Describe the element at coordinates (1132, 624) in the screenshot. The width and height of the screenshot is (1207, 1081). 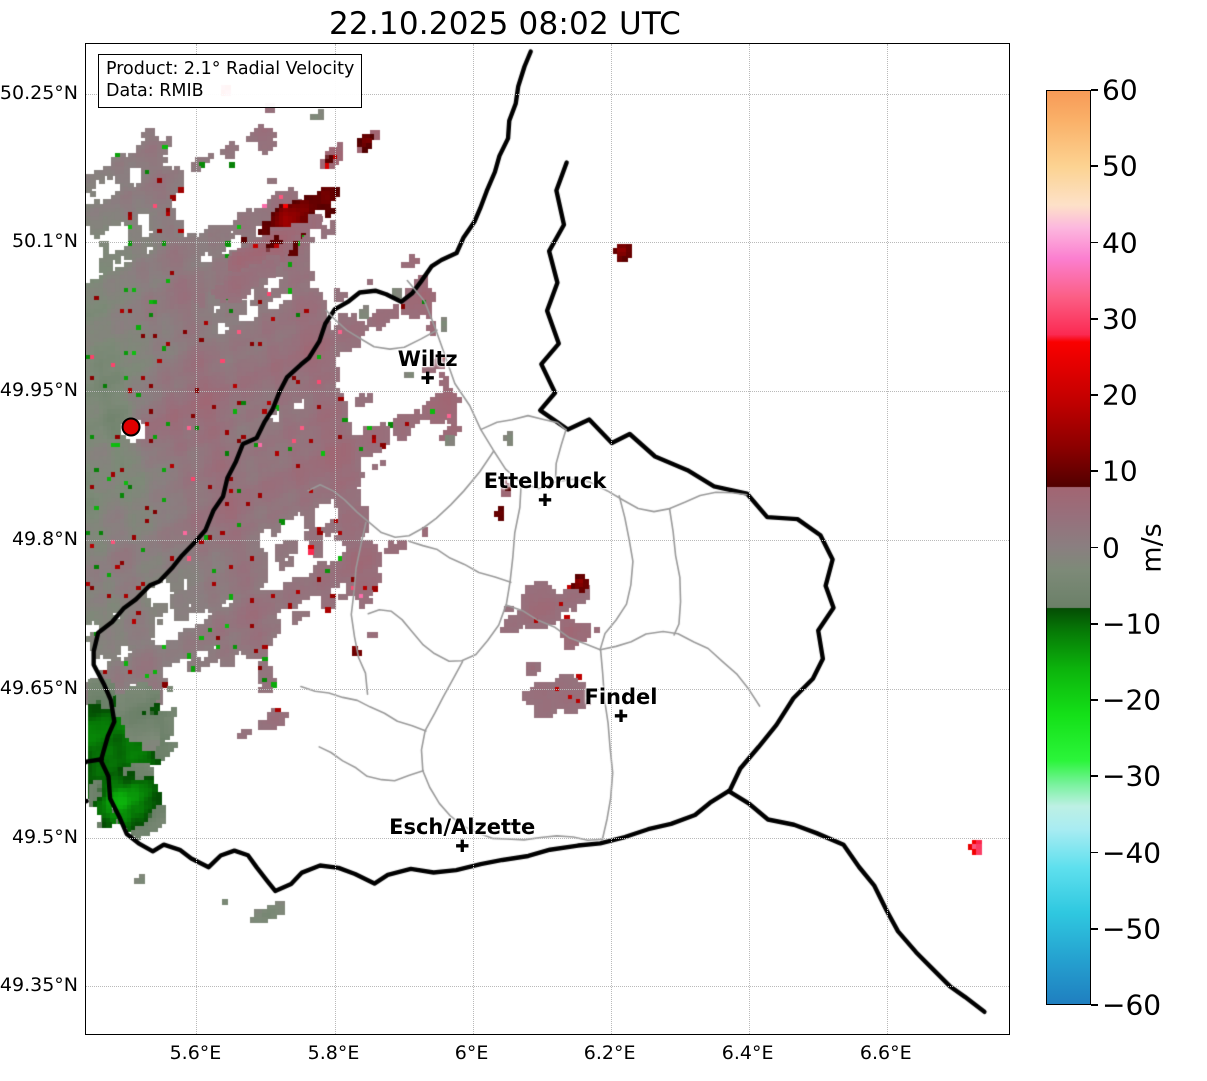
I see `colorbar-tick-label-7: −10` at that location.